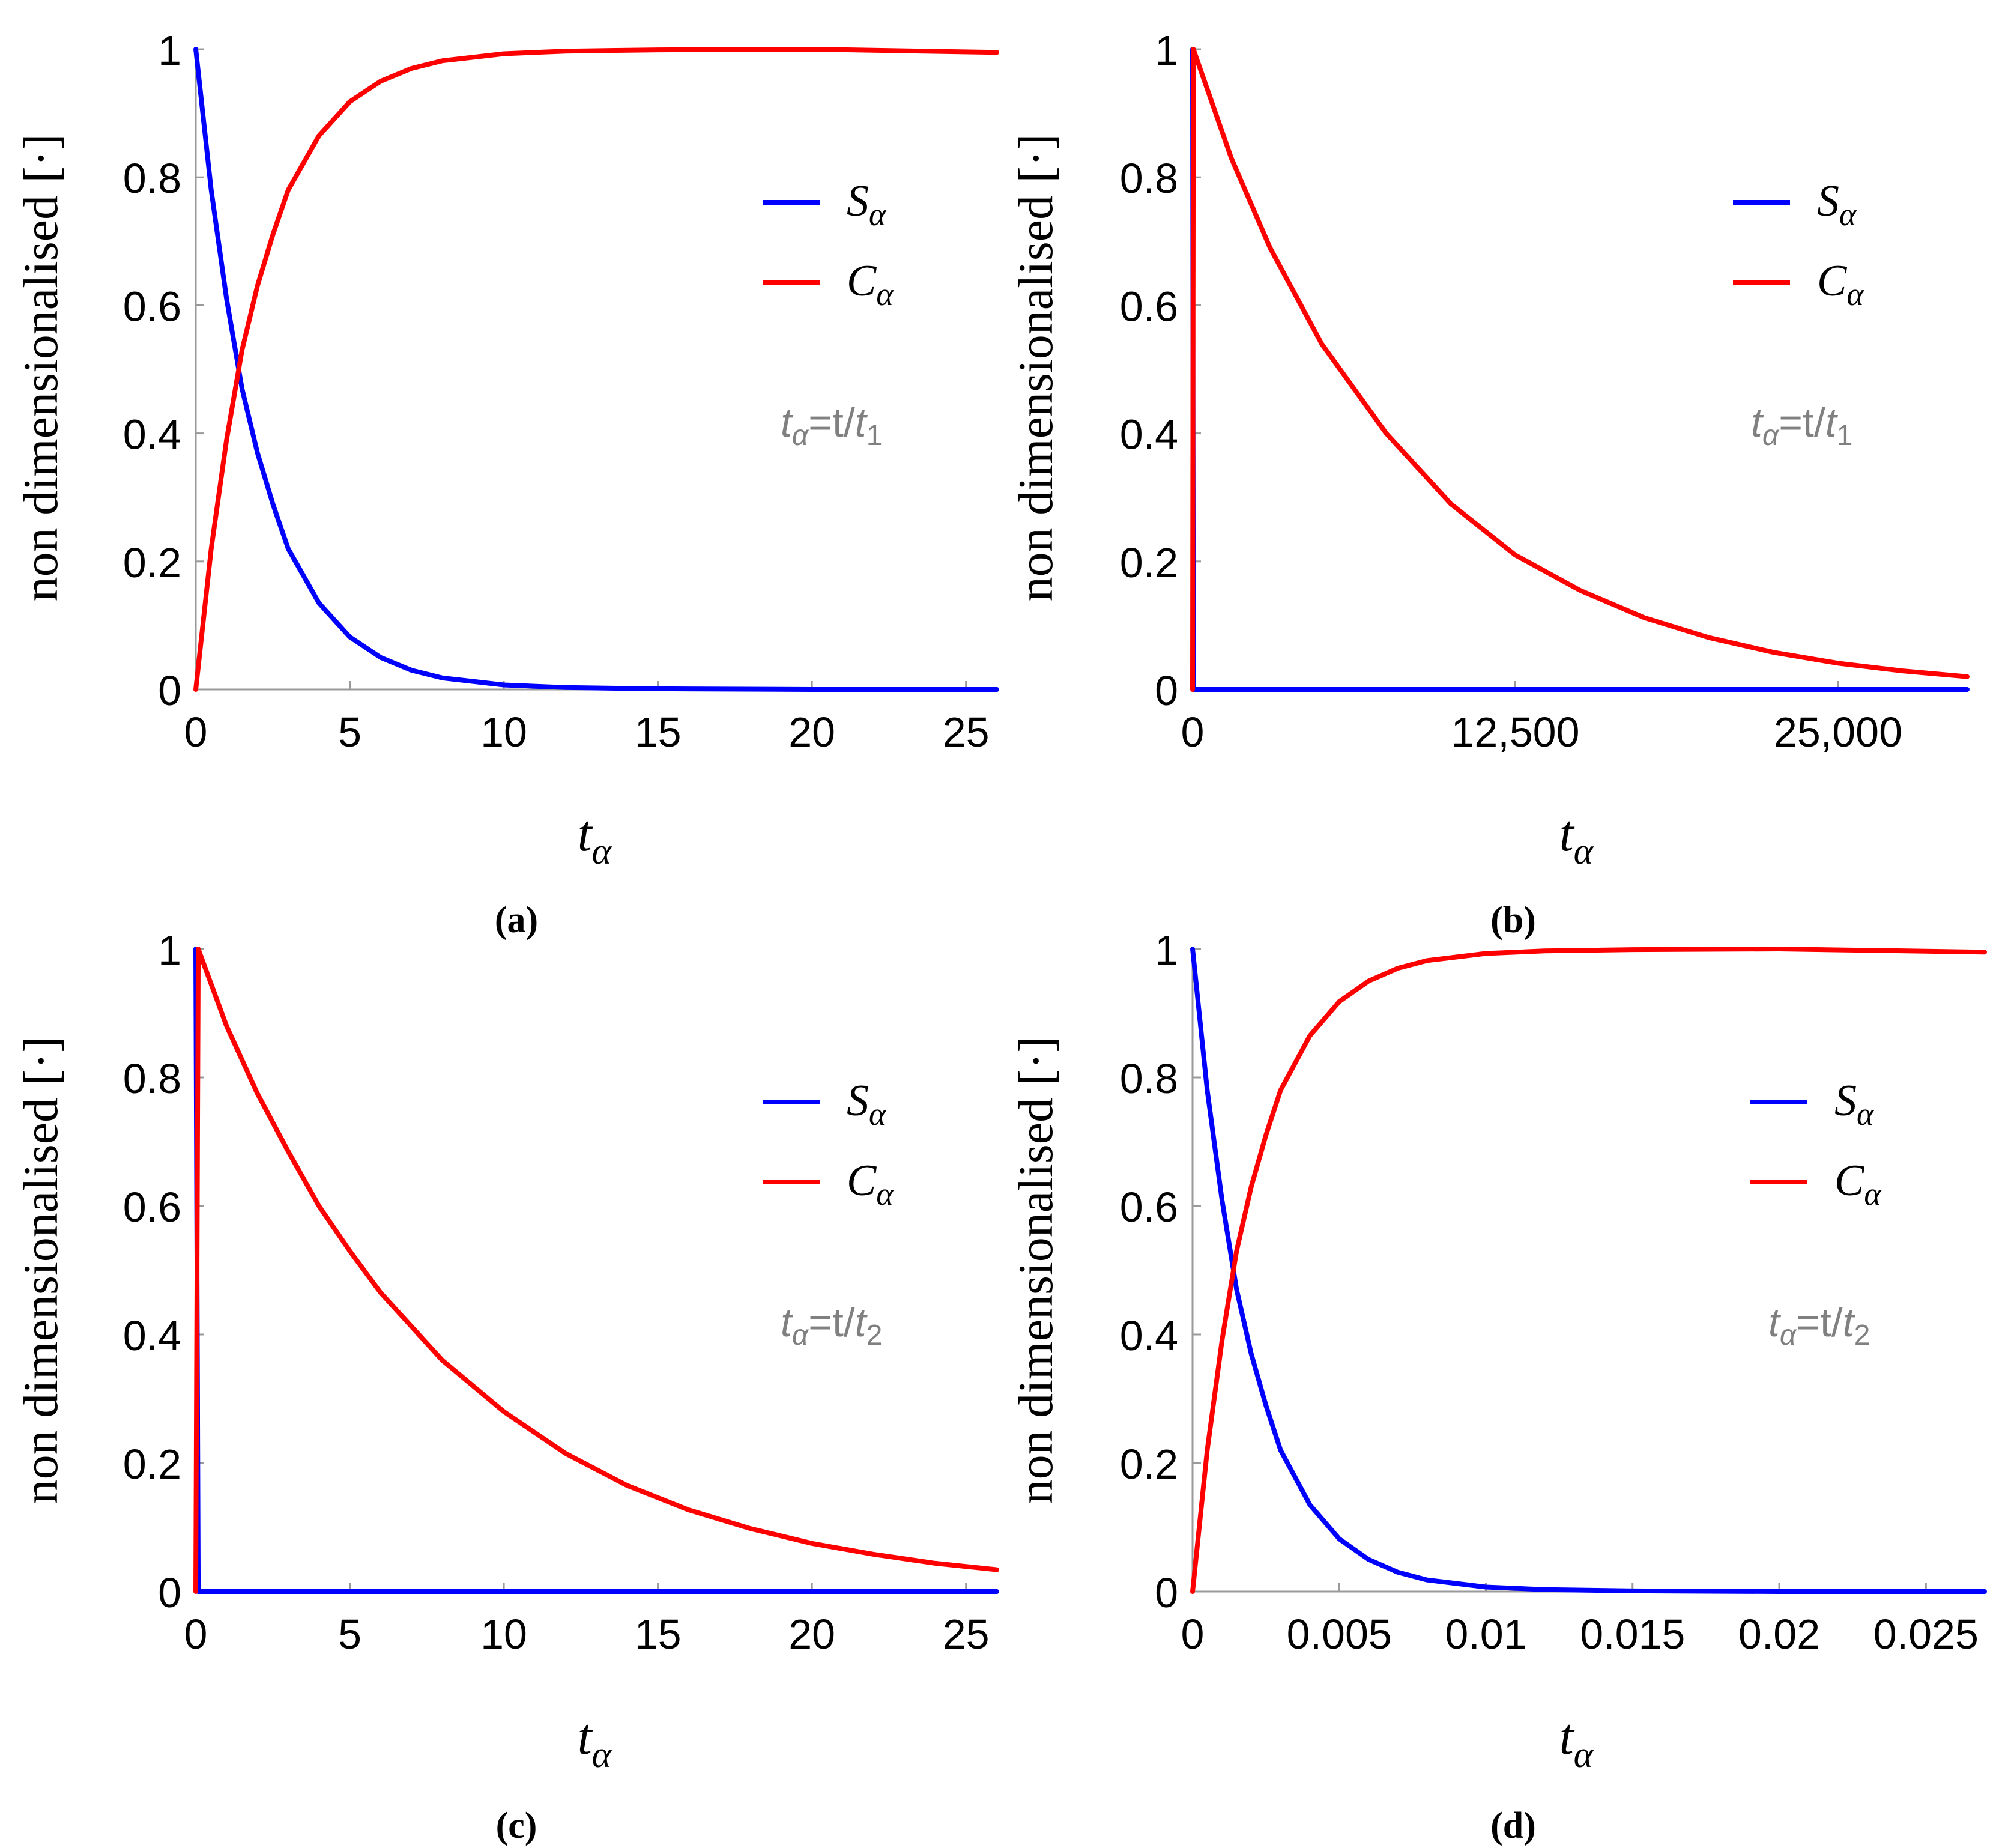  Describe the element at coordinates (516, 1826) in the screenshot. I see `panel-caption: (c)` at that location.